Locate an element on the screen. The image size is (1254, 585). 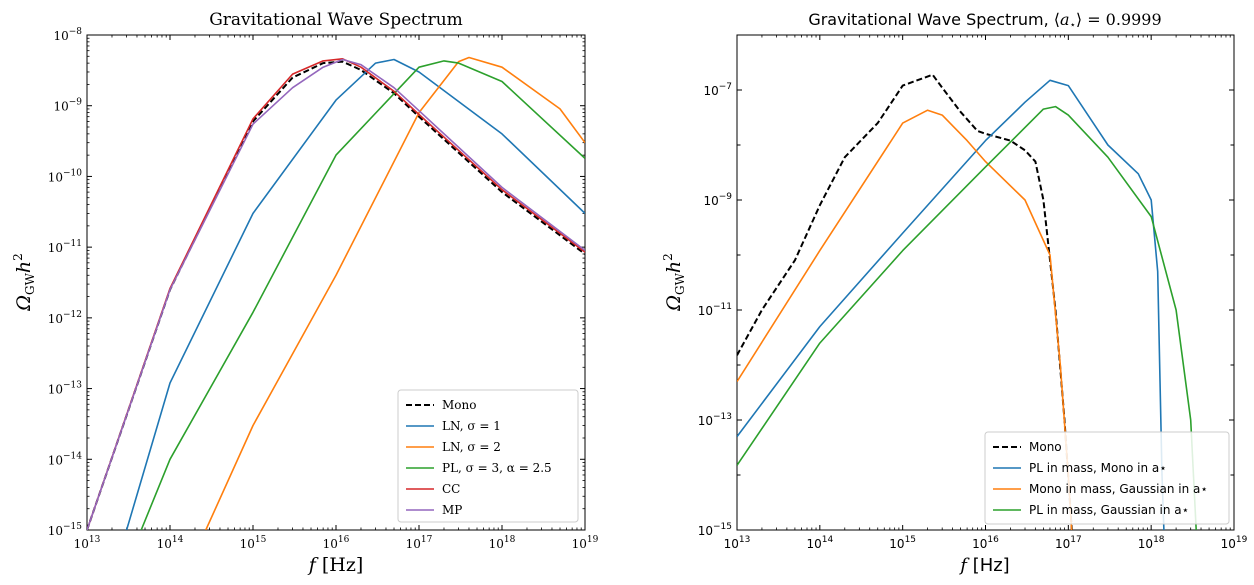
chart-right-ylabel: ΩGWh2 is located at coordinates (674, 282).